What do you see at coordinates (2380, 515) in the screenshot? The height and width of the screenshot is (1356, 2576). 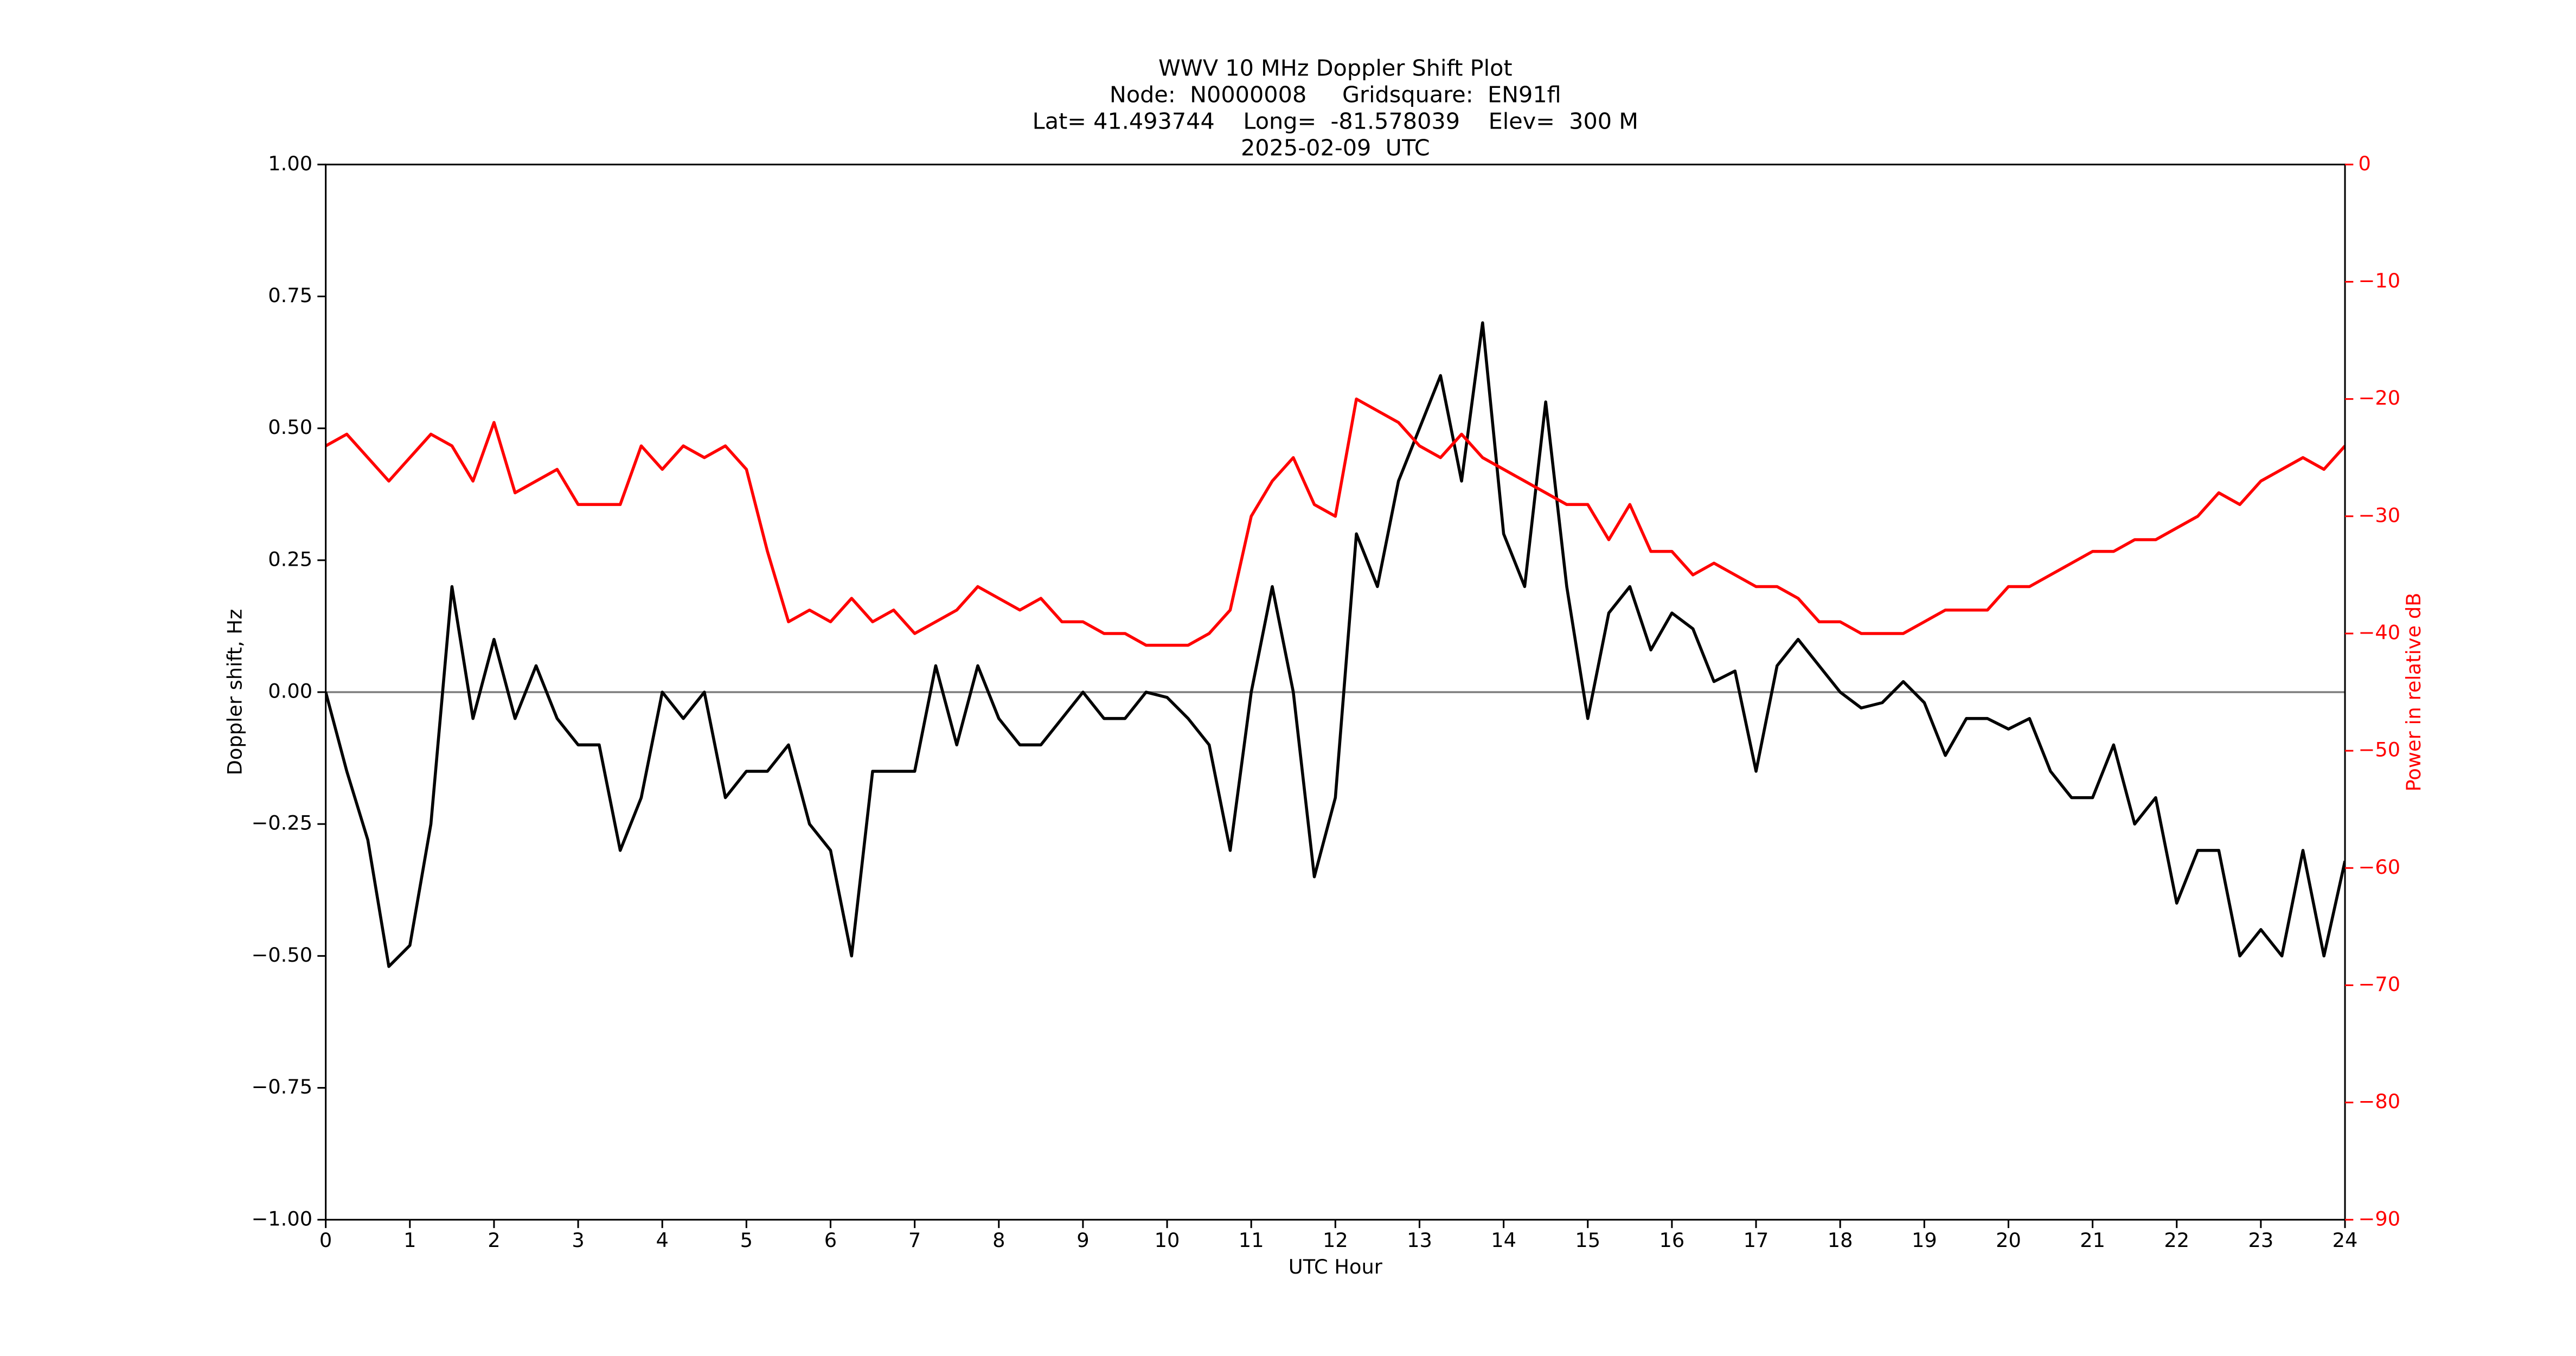 I see `y2-tick-label: −30` at bounding box center [2380, 515].